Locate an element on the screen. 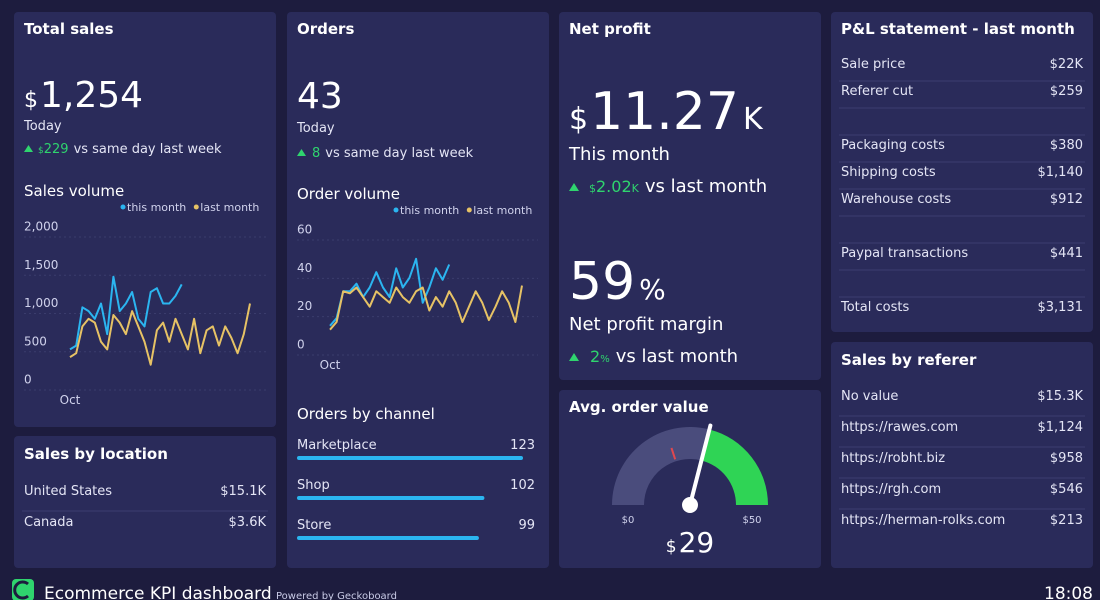 The height and width of the screenshot is (600, 1100). row-value: $1,140 is located at coordinates (1061, 172).